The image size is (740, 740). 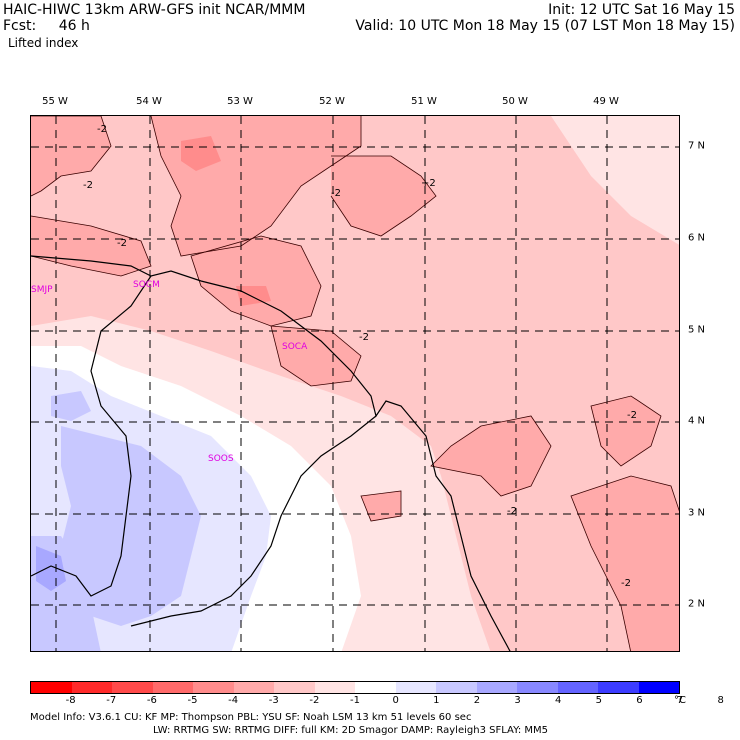 I want to click on field-band-minus3-w, so click(x=91, y=246).